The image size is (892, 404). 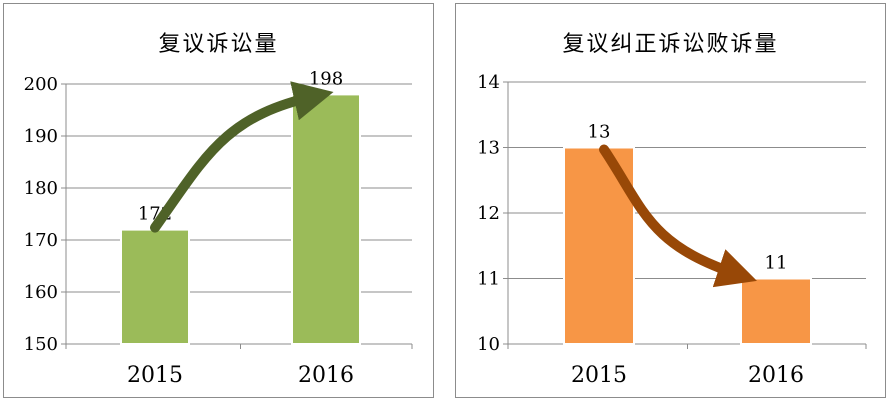 I want to click on y-tick-label: 11, so click(x=488, y=279).